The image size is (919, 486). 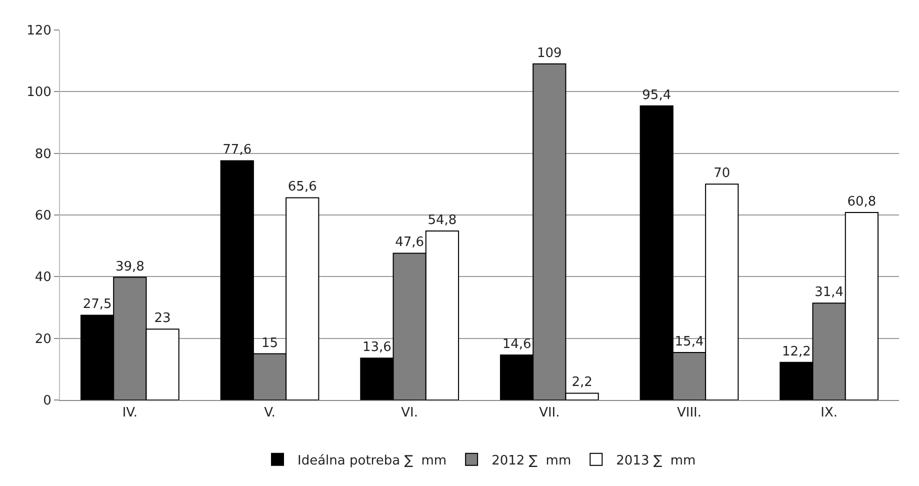 What do you see at coordinates (43, 154) in the screenshot?
I see `y-tick-label: 80` at bounding box center [43, 154].